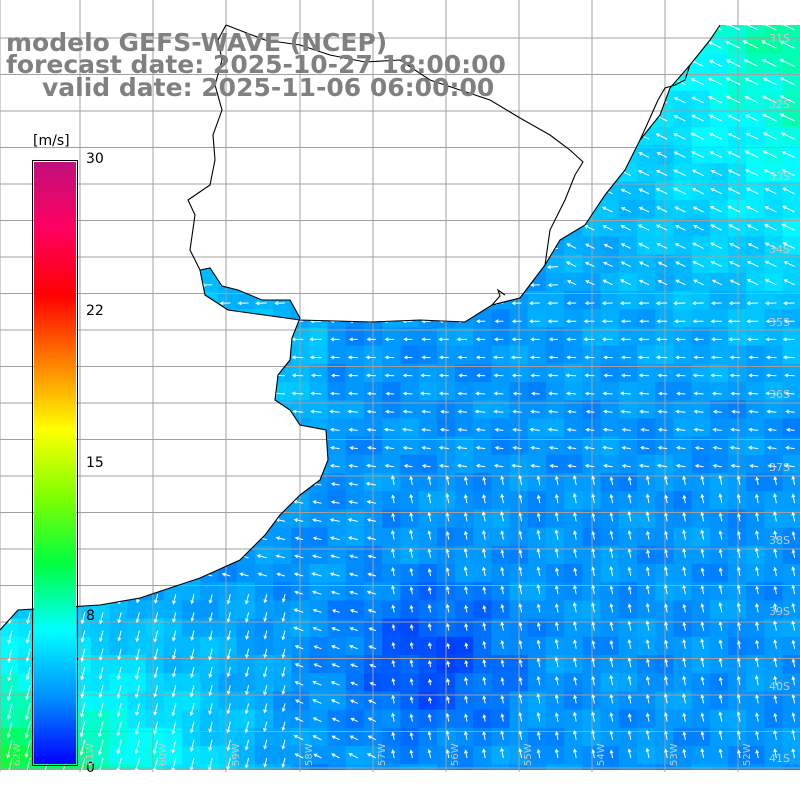 Image resolution: width=800 pixels, height=800 pixels. I want to click on longitude-label: 59W, so click(236, 754).